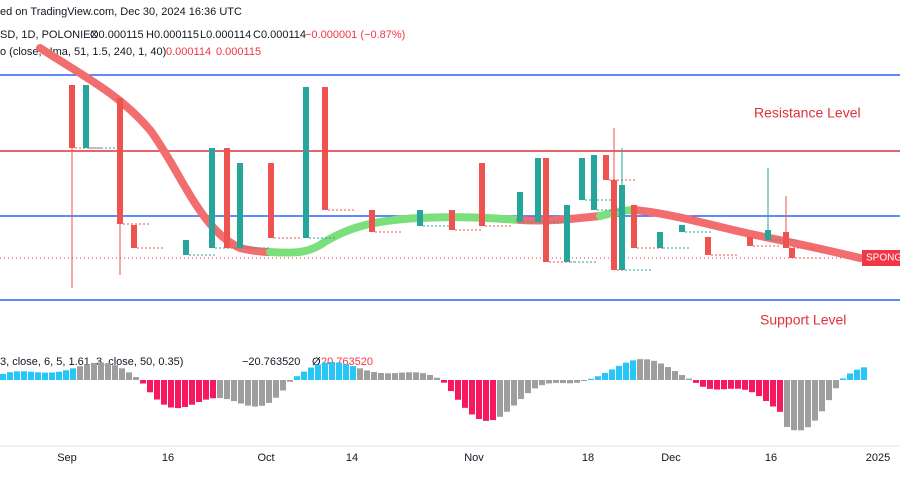 The height and width of the screenshot is (500, 900). Describe the element at coordinates (83, 52) in the screenshot. I see `indicator: o (close, Hma, 51, 1.5, 240, 1, 40)` at that location.